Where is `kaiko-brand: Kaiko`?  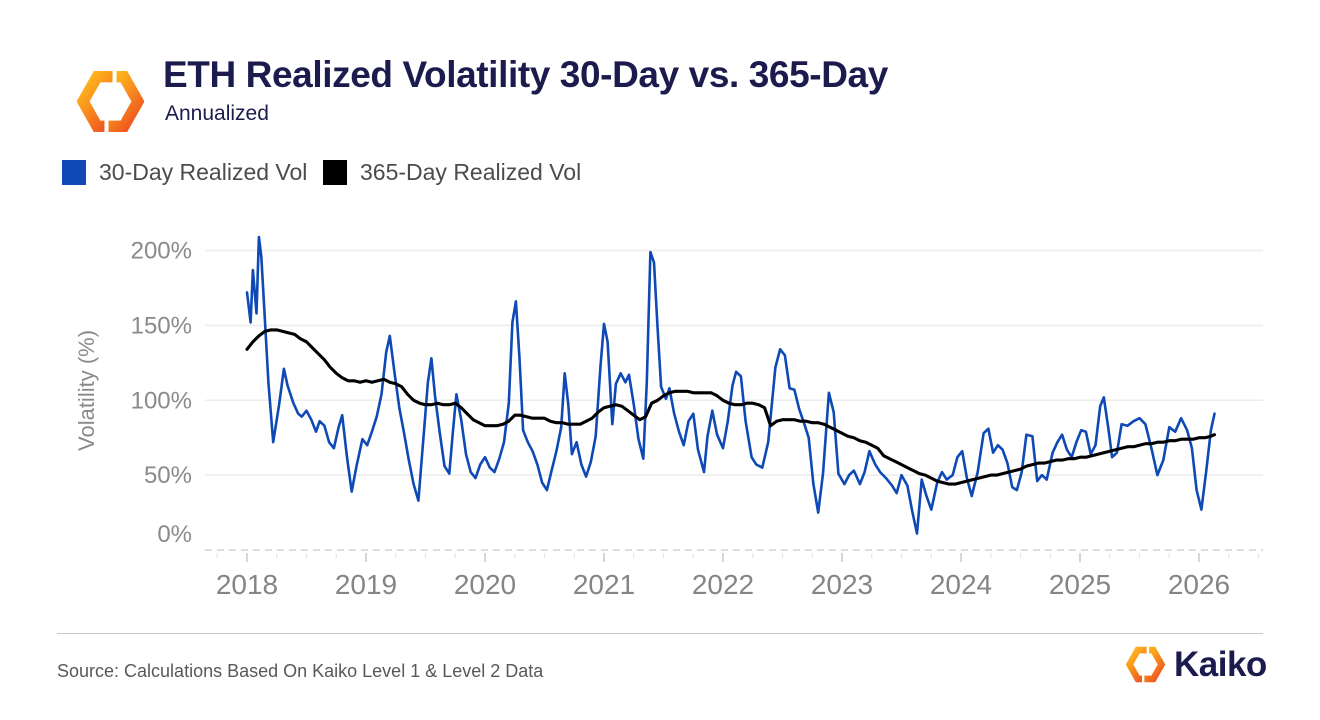
kaiko-brand: Kaiko is located at coordinates (1196, 664).